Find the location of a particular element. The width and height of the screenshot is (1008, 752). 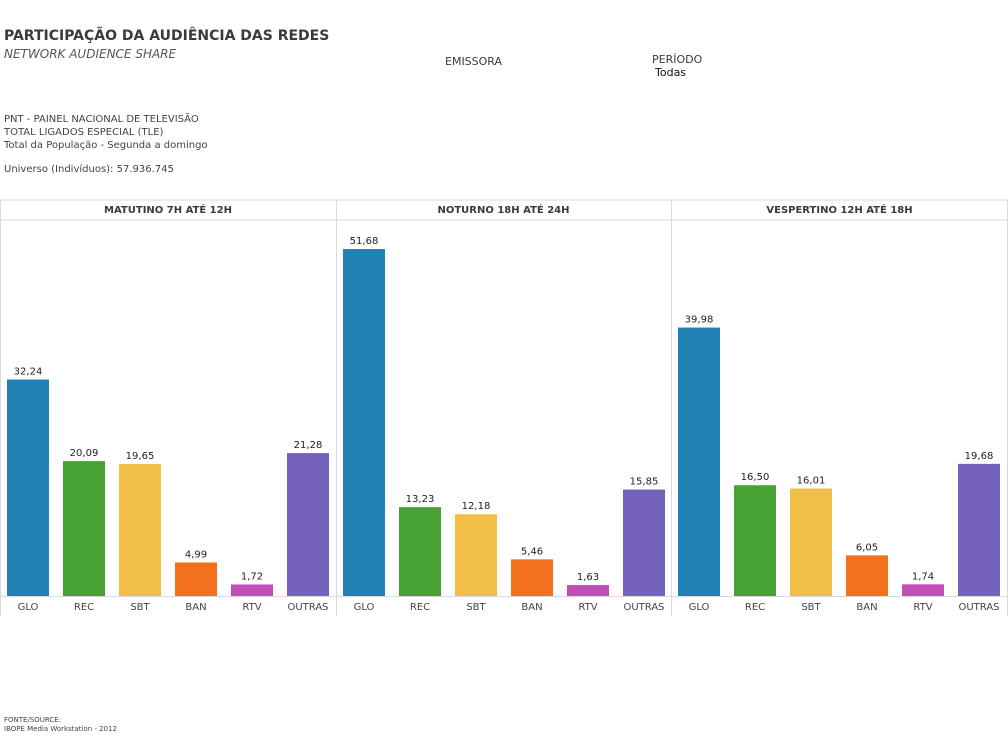

bar-value-label: 1,72 is located at coordinates (252, 576).